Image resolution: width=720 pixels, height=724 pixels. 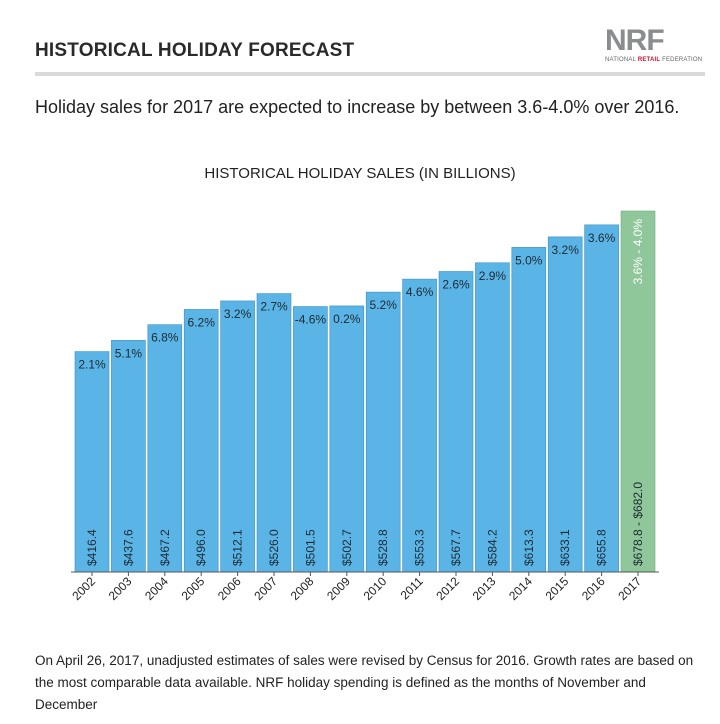 I want to click on growth-label: 5.2%, so click(x=384, y=305).